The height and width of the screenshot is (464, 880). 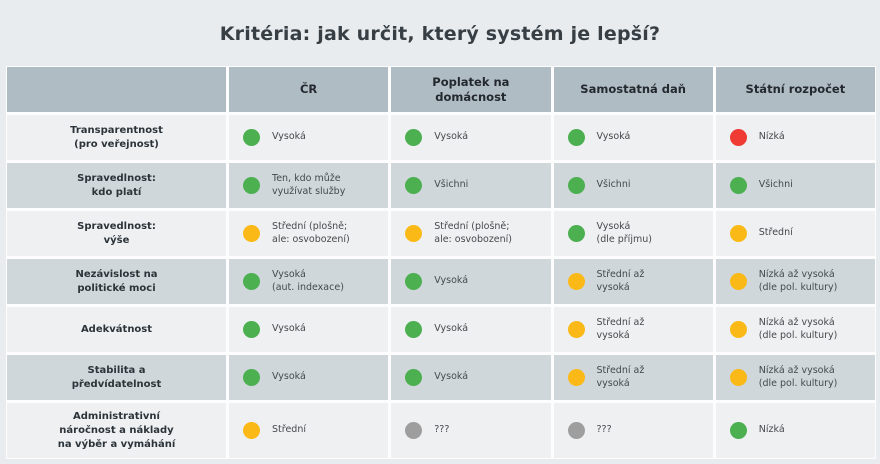 I want to click on rating-cell: Vysoká (aut. indexace), so click(x=309, y=281).